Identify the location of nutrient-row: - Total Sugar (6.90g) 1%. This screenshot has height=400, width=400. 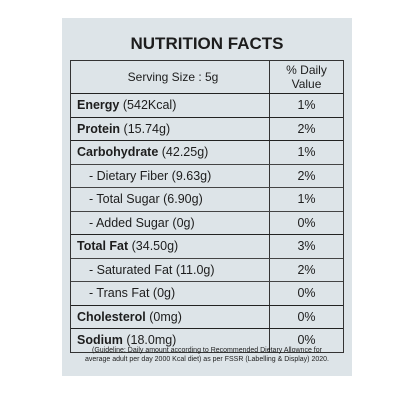
(207, 199).